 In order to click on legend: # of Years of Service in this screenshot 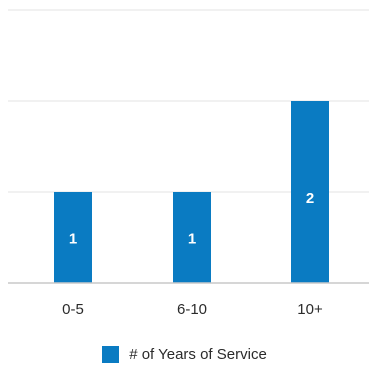, I will do `click(184, 354)`.